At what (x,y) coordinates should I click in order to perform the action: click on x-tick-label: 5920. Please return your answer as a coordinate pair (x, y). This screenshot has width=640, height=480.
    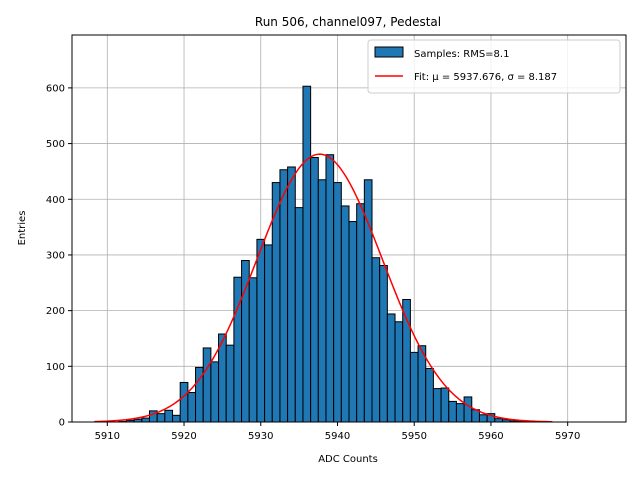
    Looking at the image, I should click on (183, 436).